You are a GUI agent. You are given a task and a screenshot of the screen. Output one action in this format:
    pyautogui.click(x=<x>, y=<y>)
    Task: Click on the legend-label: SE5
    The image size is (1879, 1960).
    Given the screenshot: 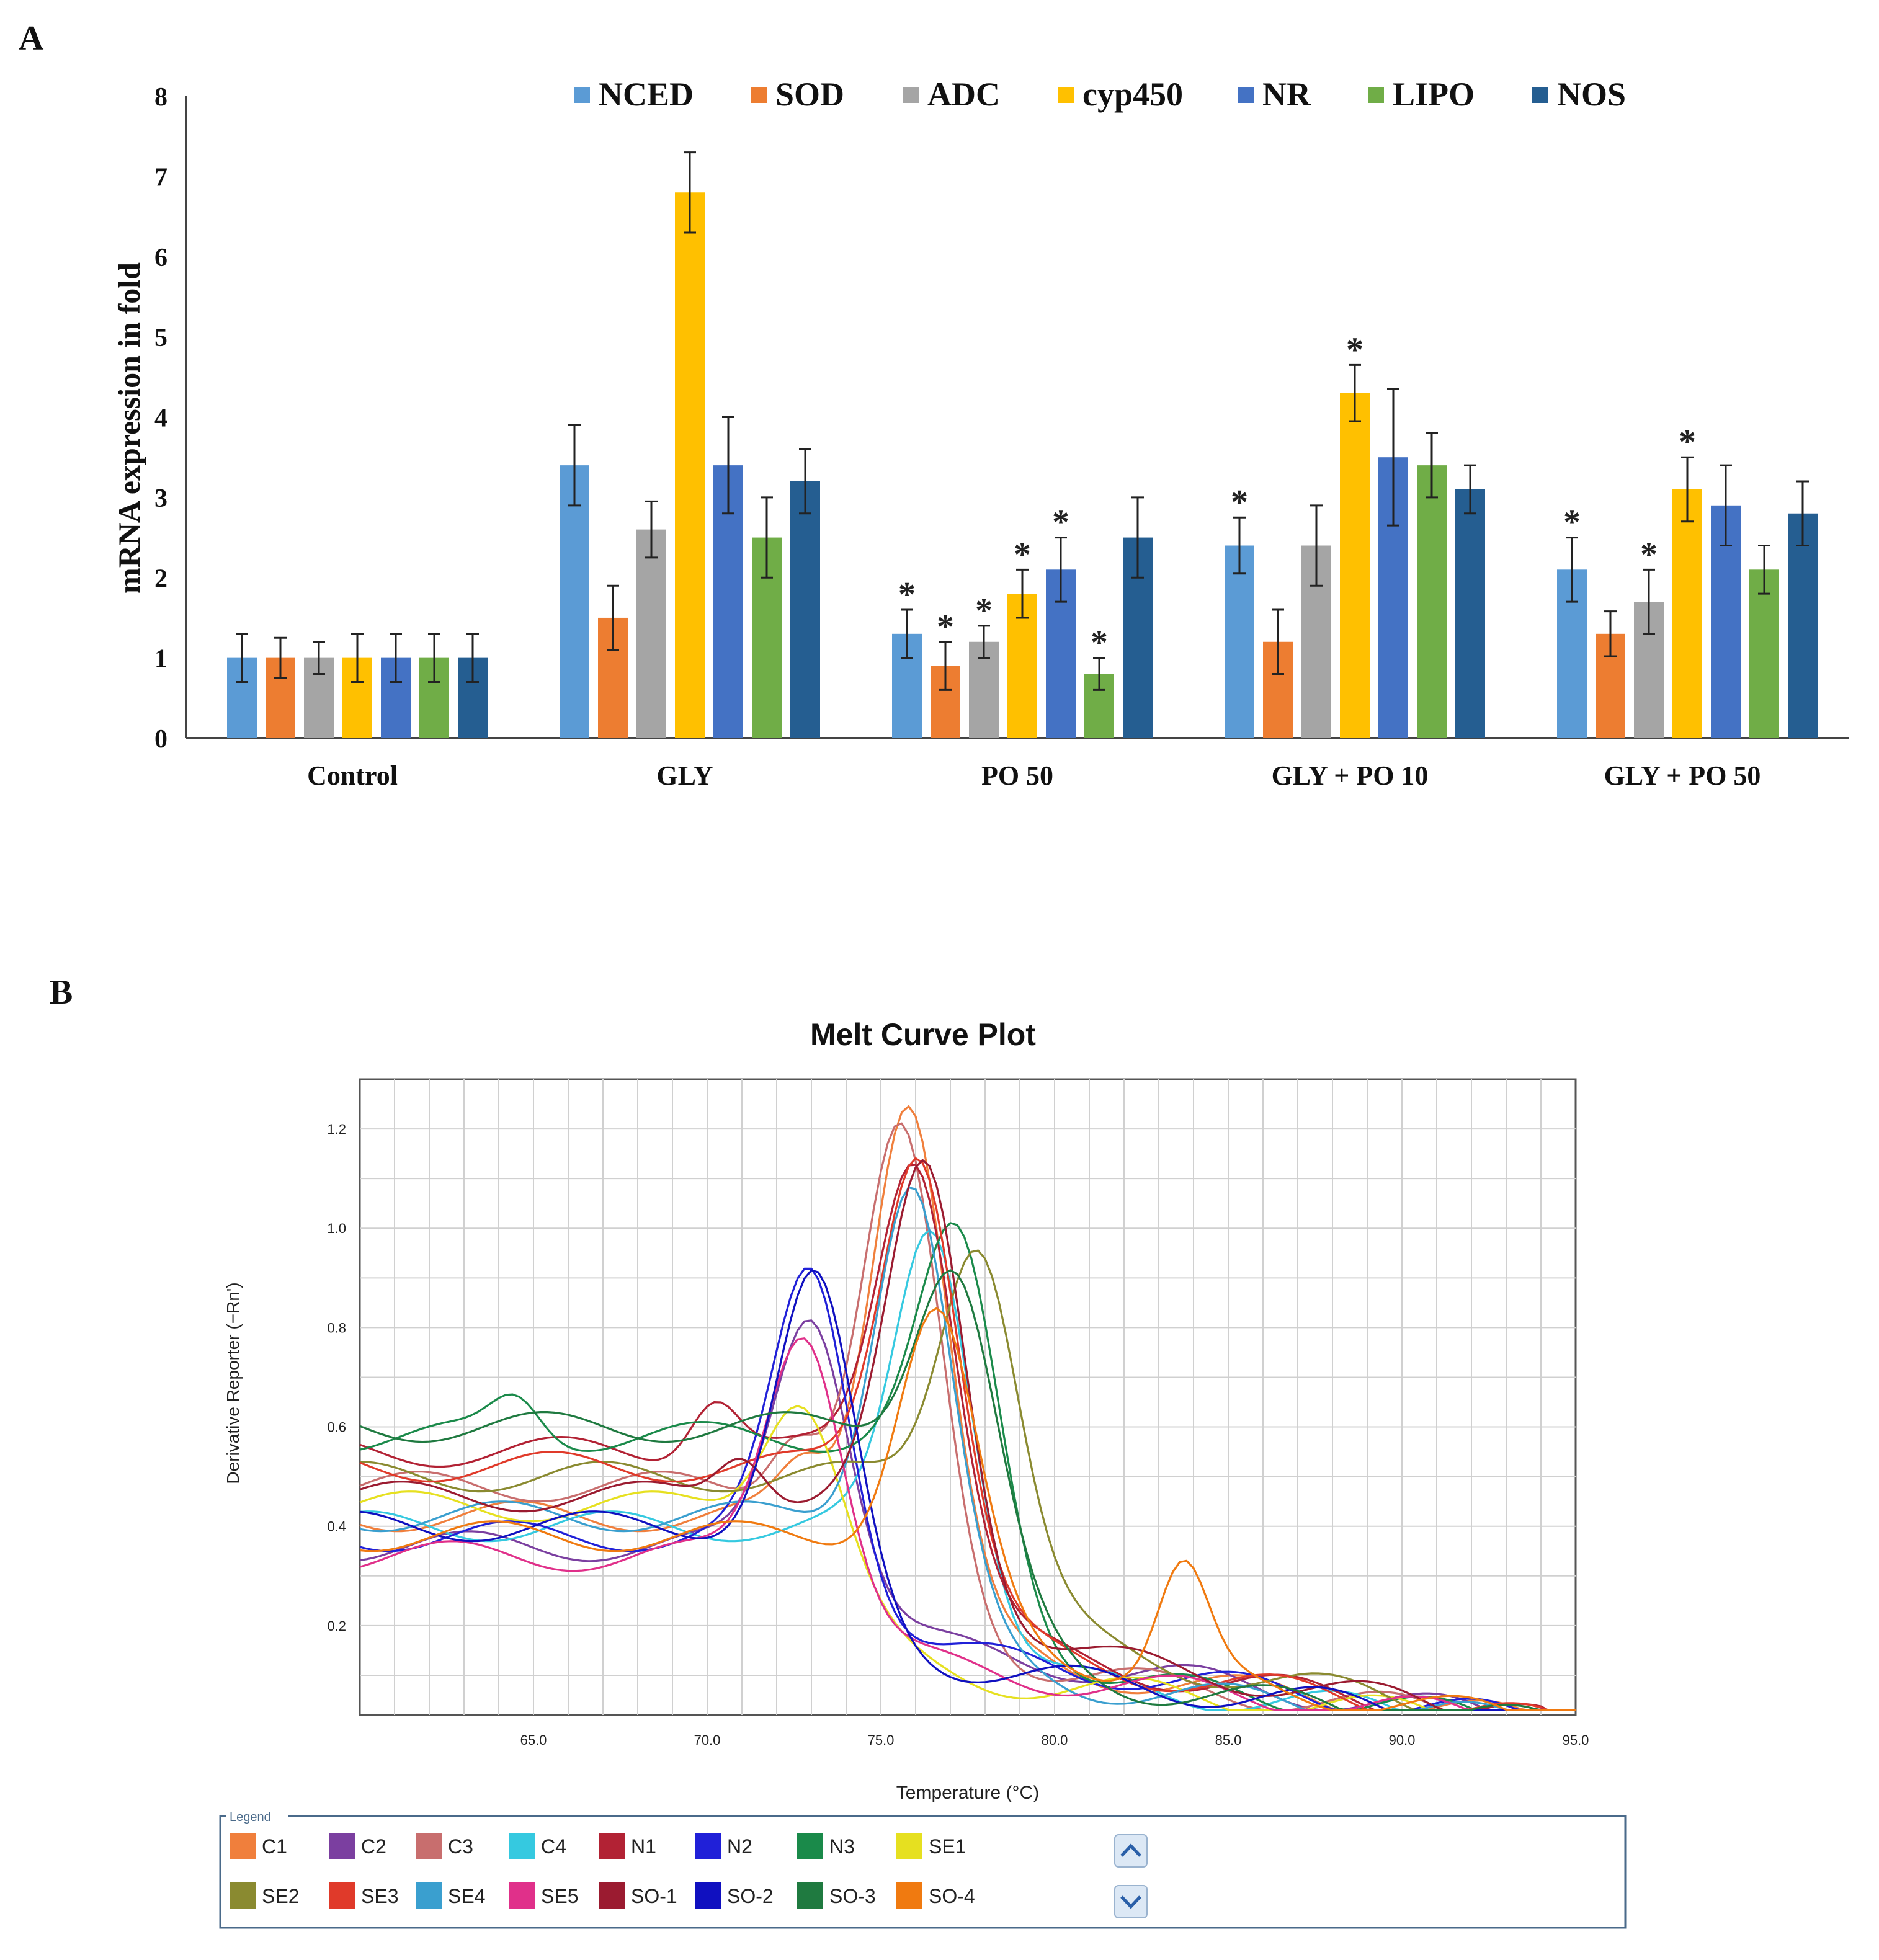 What is the action you would take?
    pyautogui.click(x=559, y=1896)
    